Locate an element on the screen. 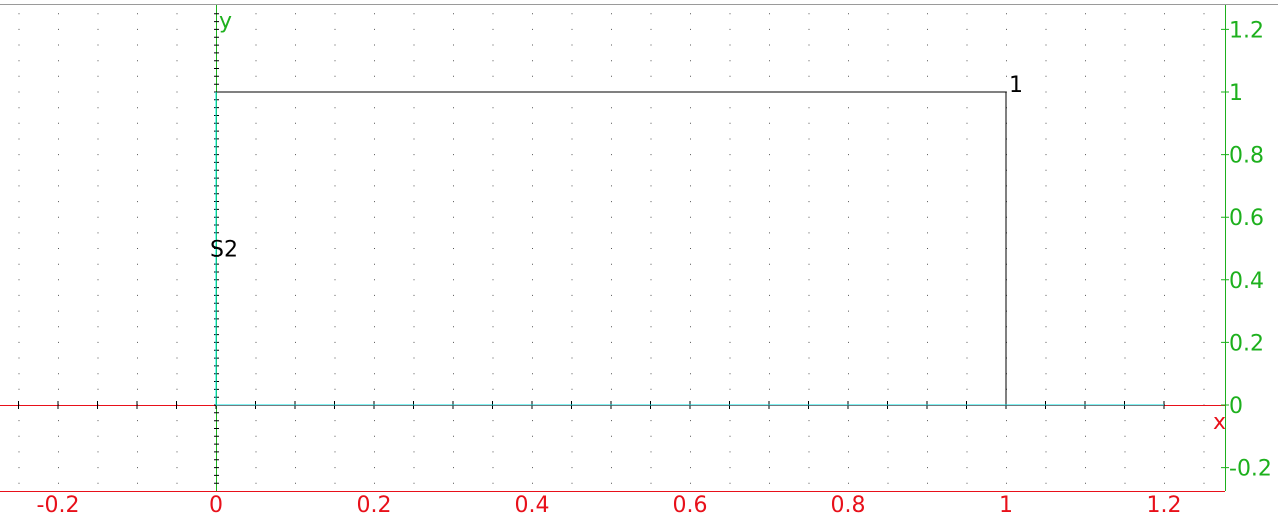 Image resolution: width=1278 pixels, height=513 pixels. x-tick-label: 0.6 is located at coordinates (690, 503).